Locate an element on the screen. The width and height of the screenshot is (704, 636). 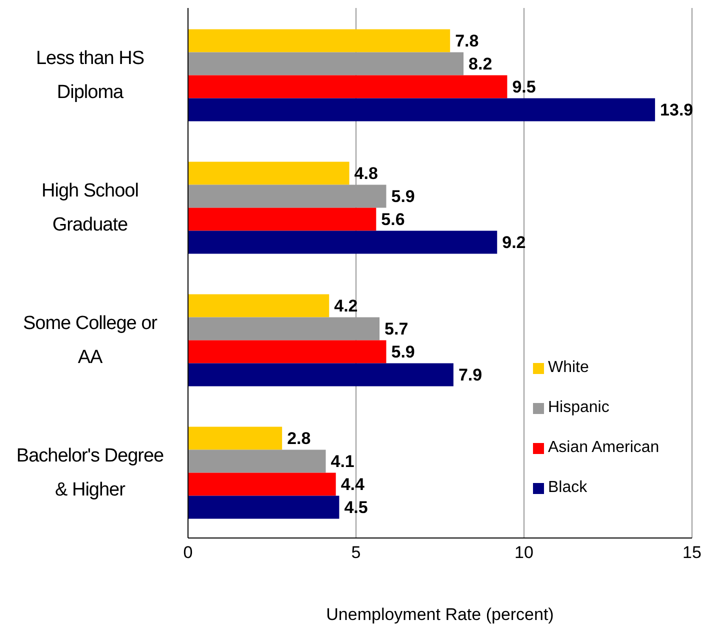
legend-label: Asian American is located at coordinates (604, 448).